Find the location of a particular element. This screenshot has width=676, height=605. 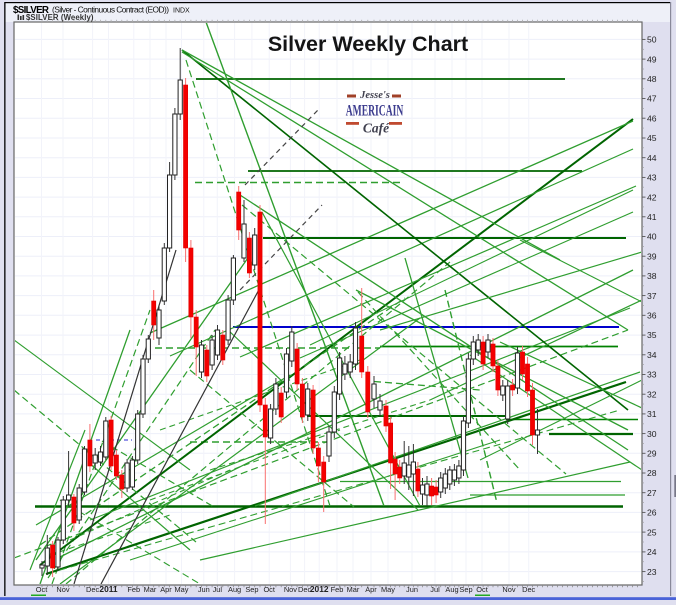

svg-text: 28 is located at coordinates (652, 473).